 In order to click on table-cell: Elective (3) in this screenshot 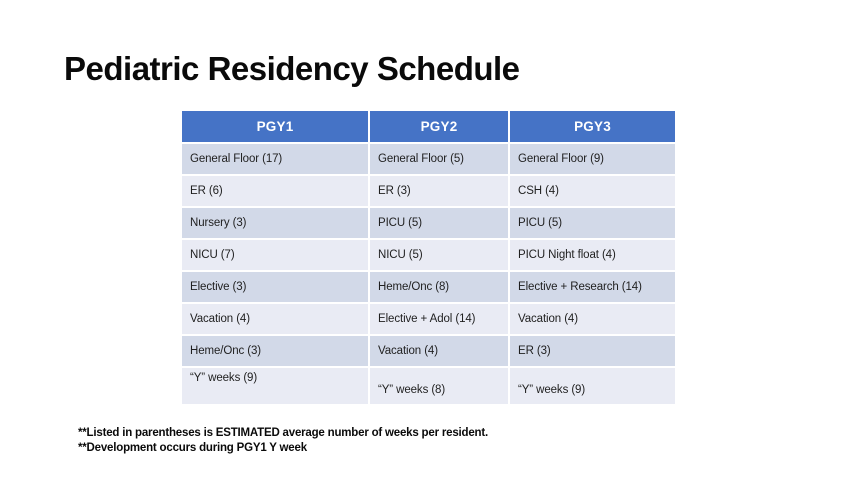, I will do `click(275, 287)`.